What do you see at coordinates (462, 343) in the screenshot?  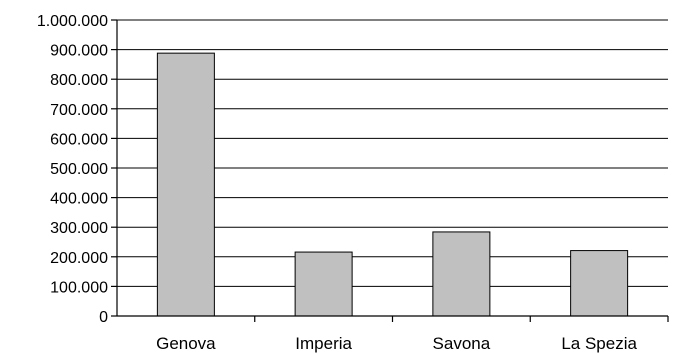 I see `x-category-label: Savona` at bounding box center [462, 343].